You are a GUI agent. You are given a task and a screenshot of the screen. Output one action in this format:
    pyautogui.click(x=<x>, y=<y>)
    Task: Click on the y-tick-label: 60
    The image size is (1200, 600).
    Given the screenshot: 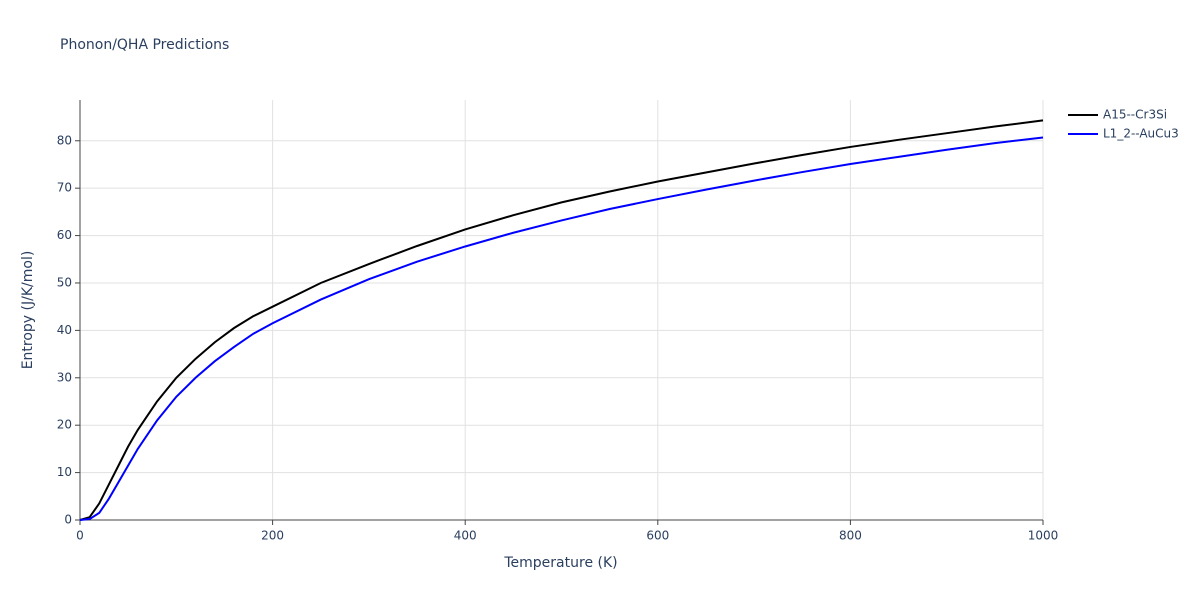 What is the action you would take?
    pyautogui.click(x=64, y=235)
    